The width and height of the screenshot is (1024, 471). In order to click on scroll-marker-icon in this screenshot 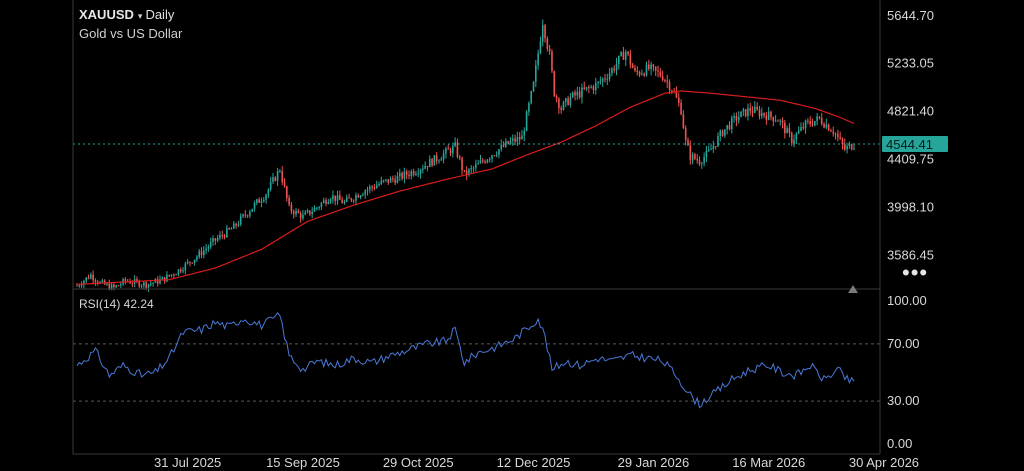, I will do `click(853, 289)`.